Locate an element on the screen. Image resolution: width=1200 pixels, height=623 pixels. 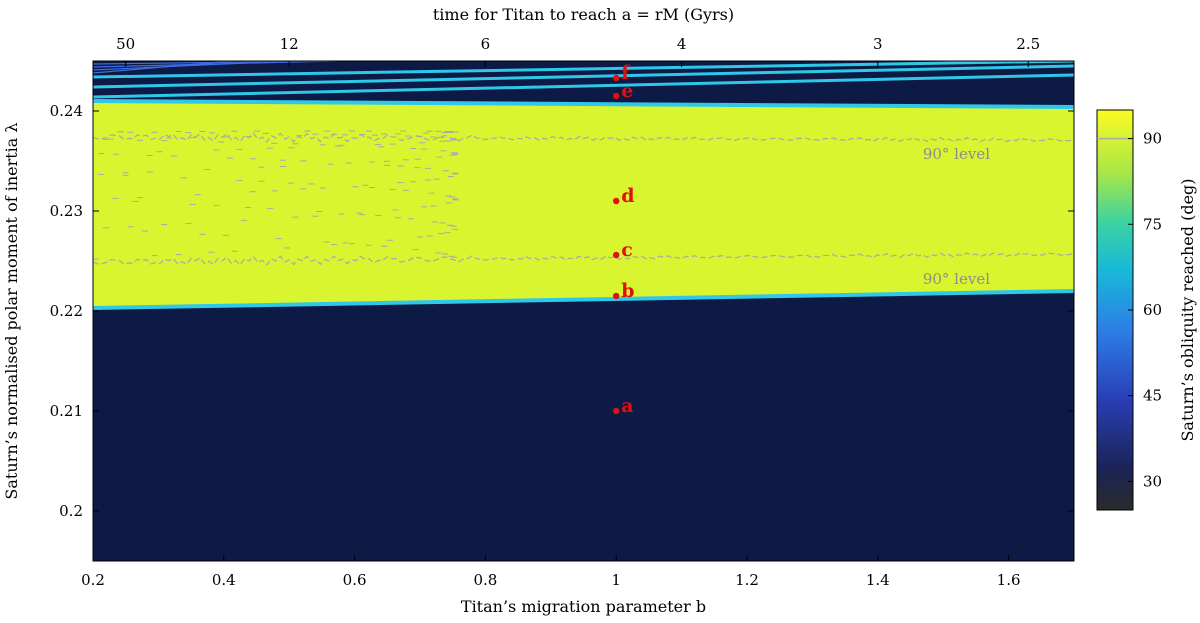
point-label: d is located at coordinates (627, 196).